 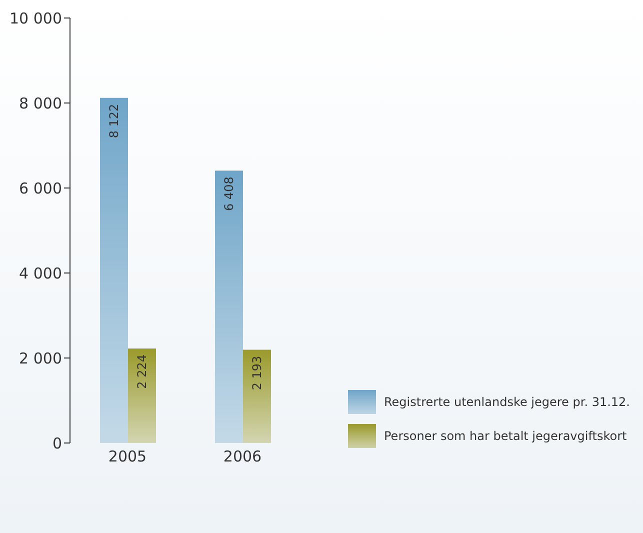 I want to click on data-label: 6 408, so click(x=229, y=194).